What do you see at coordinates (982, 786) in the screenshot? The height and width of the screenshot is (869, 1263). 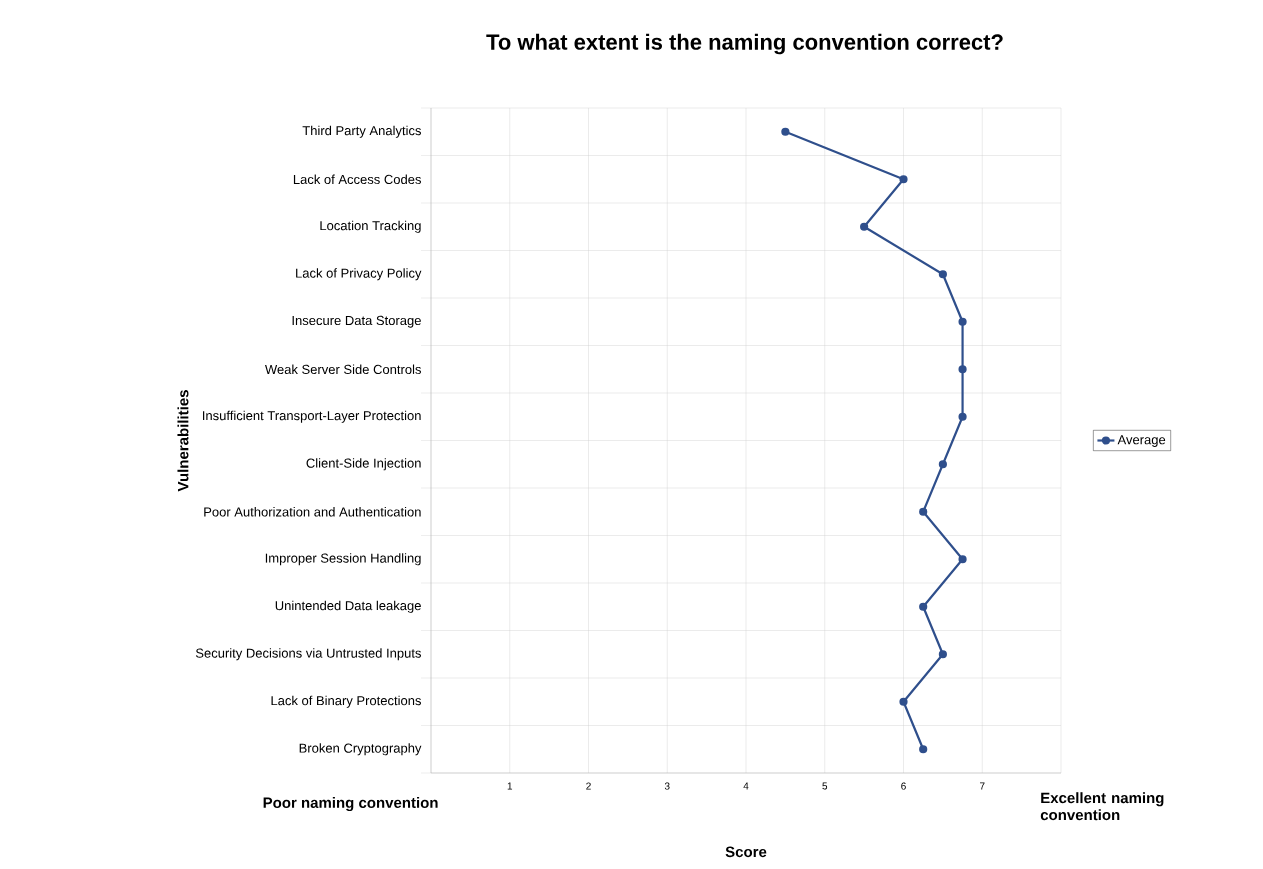 I see `x-tick-label: 7` at bounding box center [982, 786].